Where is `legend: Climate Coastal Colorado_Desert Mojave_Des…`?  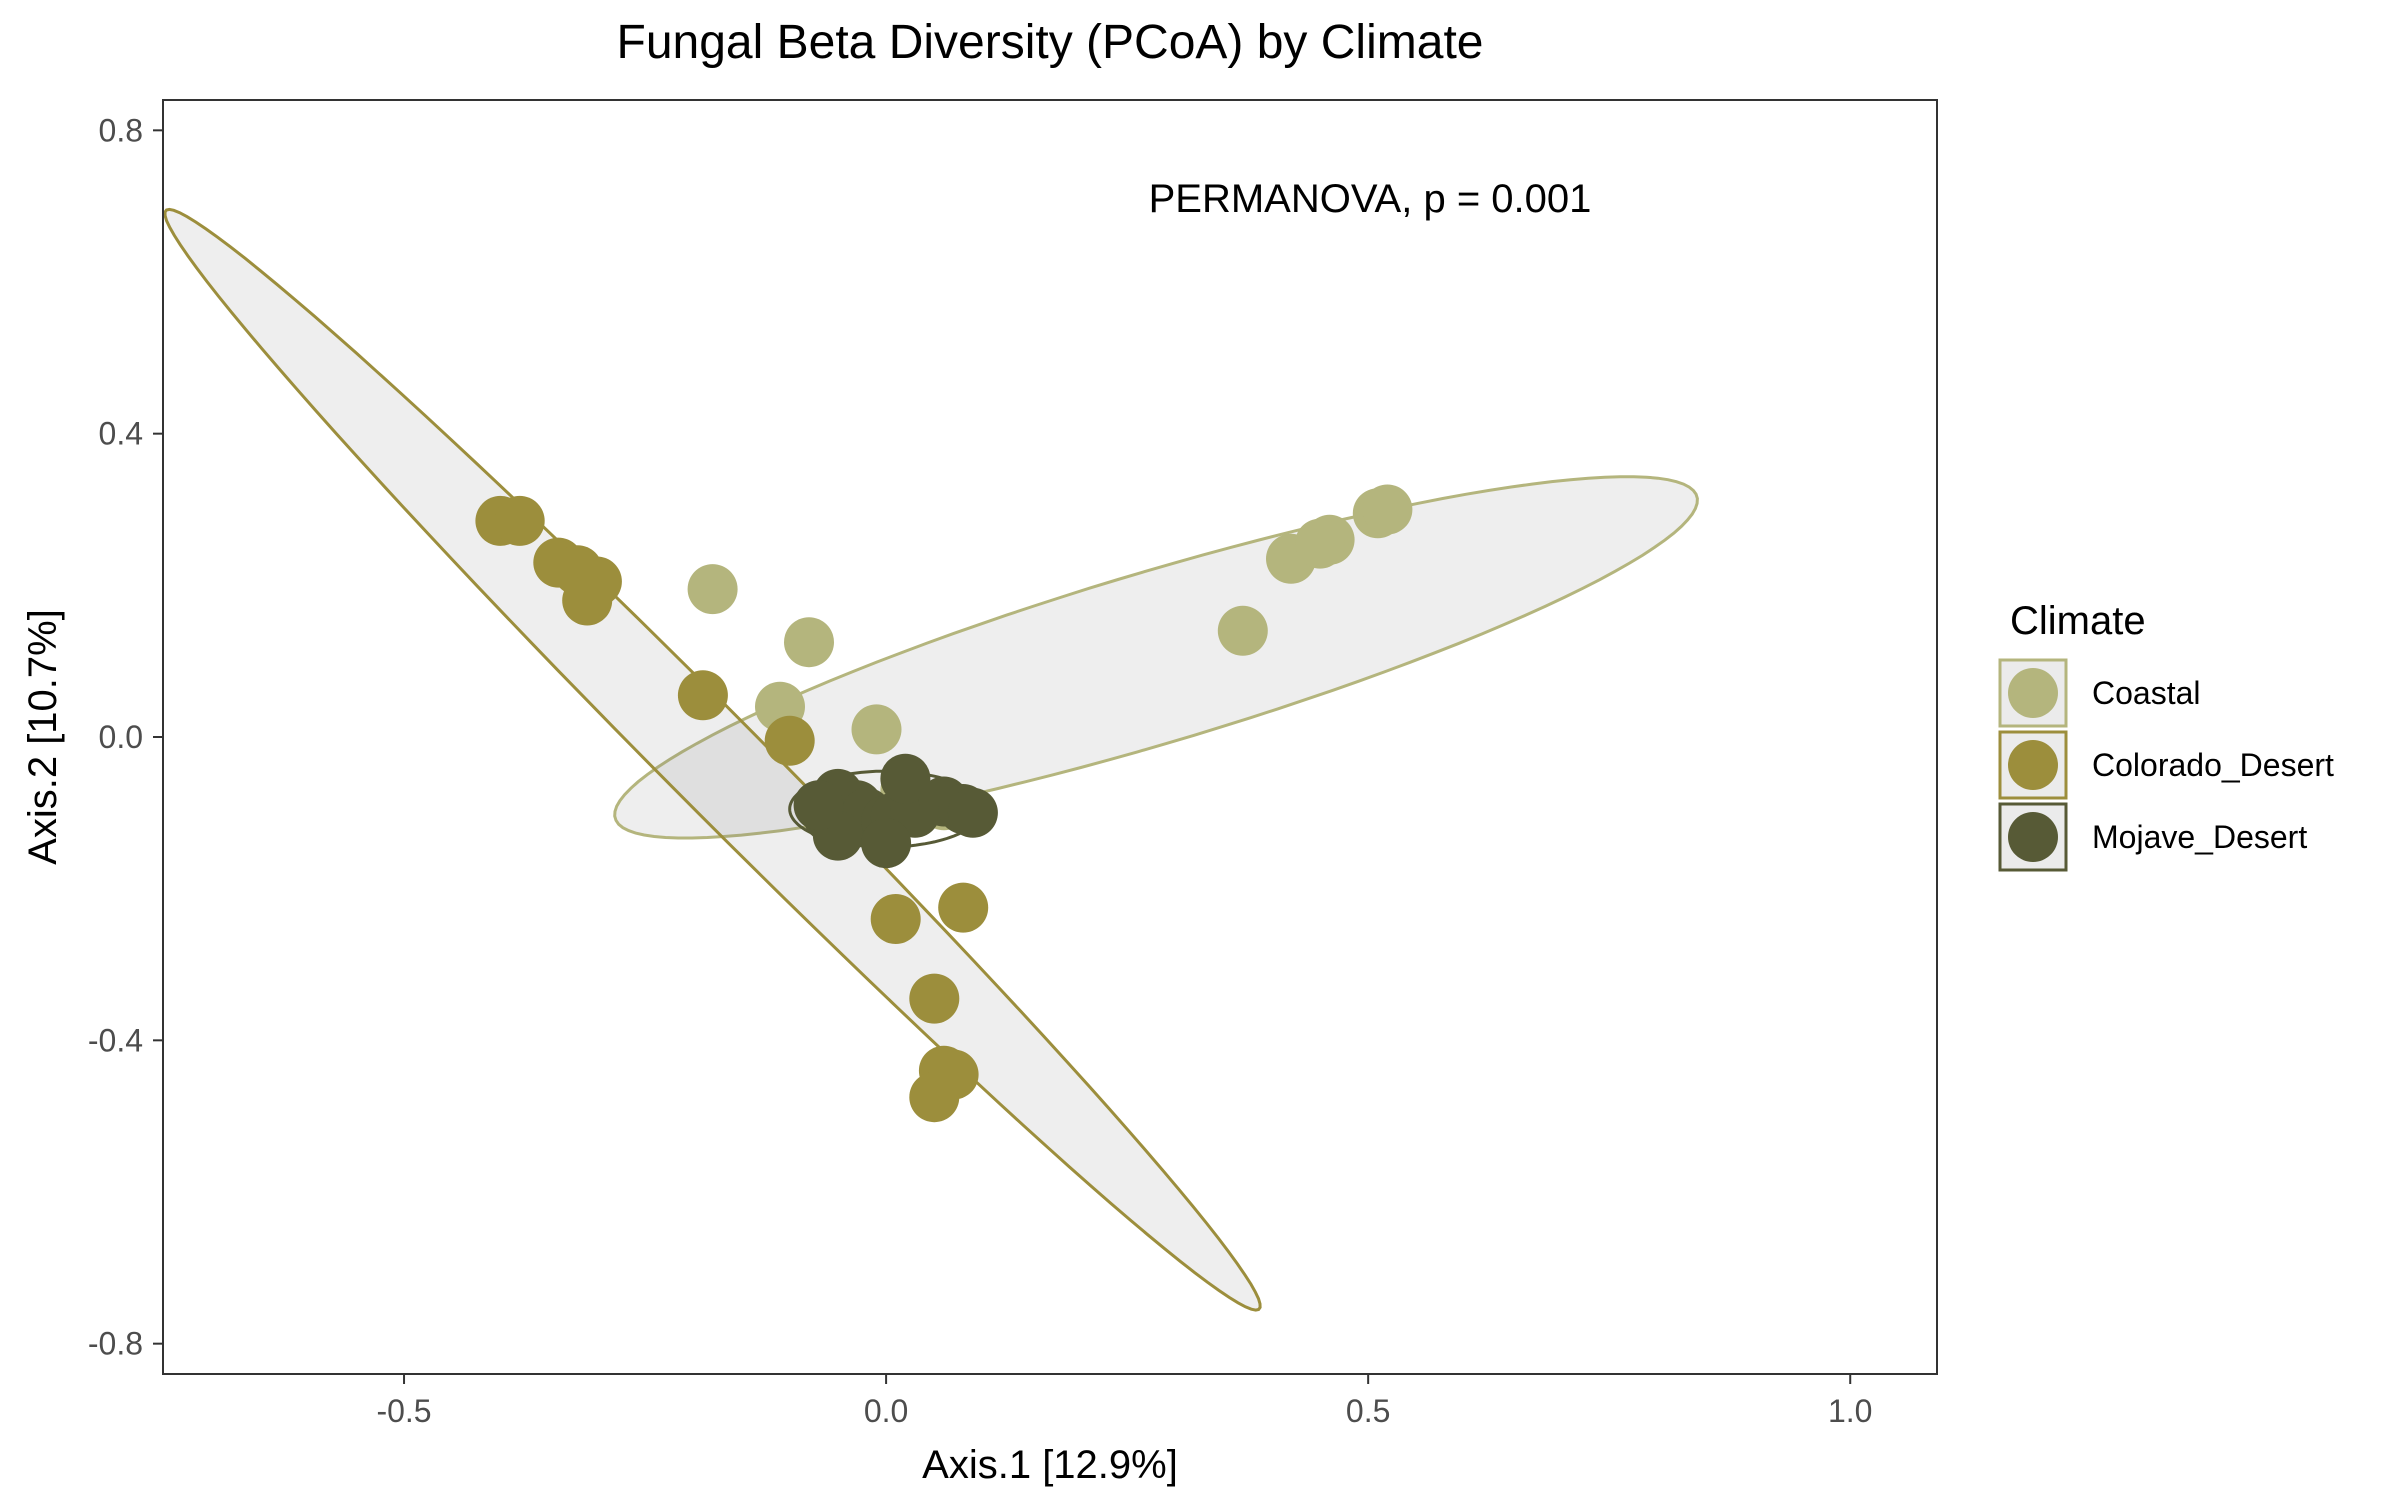 legend: Climate Coastal Colorado_Desert Mojave_Des… is located at coordinates (2166, 735).